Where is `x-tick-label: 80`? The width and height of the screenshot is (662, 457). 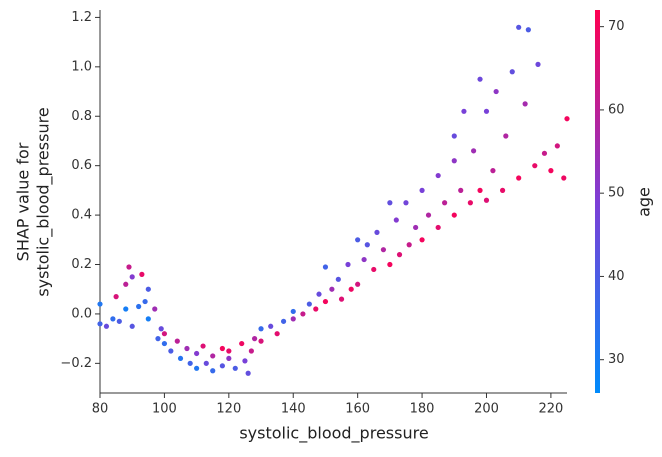
x-tick-label: 80 is located at coordinates (100, 409).